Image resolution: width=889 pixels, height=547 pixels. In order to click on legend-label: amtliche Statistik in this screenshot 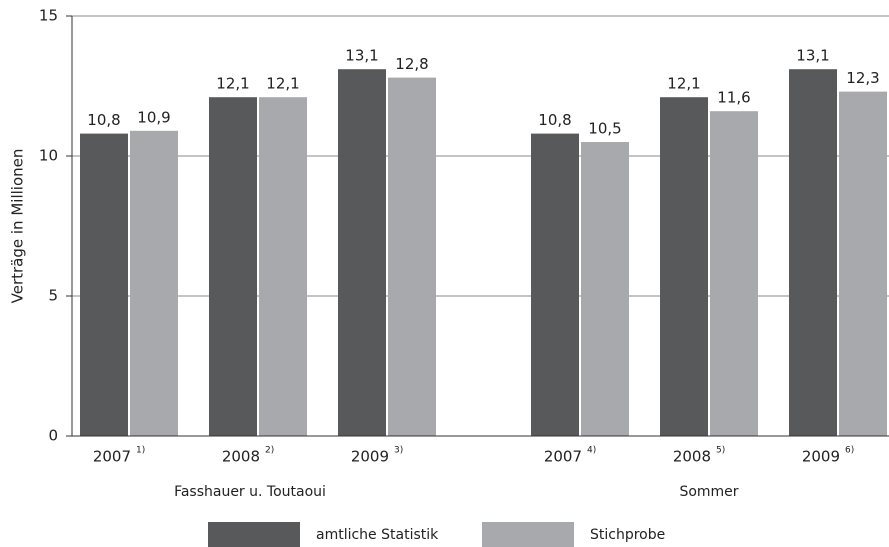, I will do `click(377, 535)`.